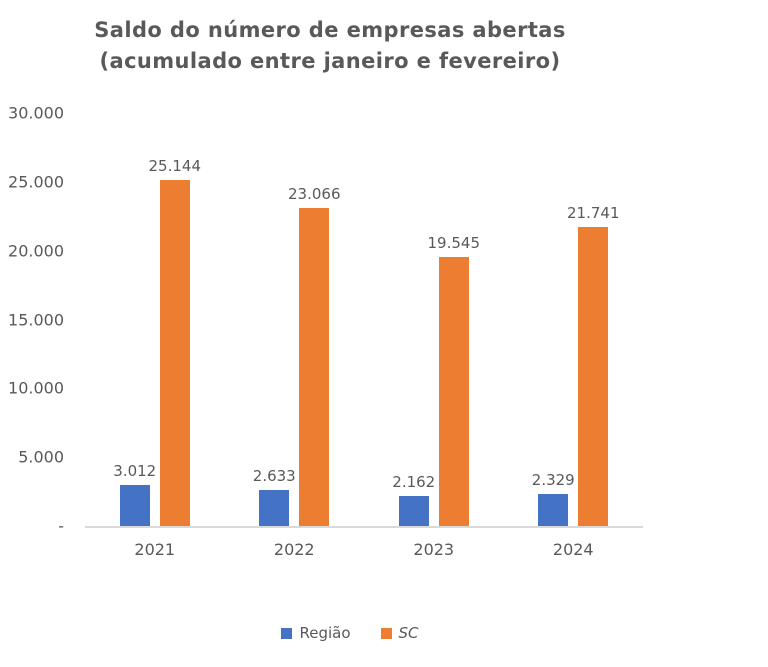  I want to click on bar-label-sc-2021: 25.144, so click(175, 166).